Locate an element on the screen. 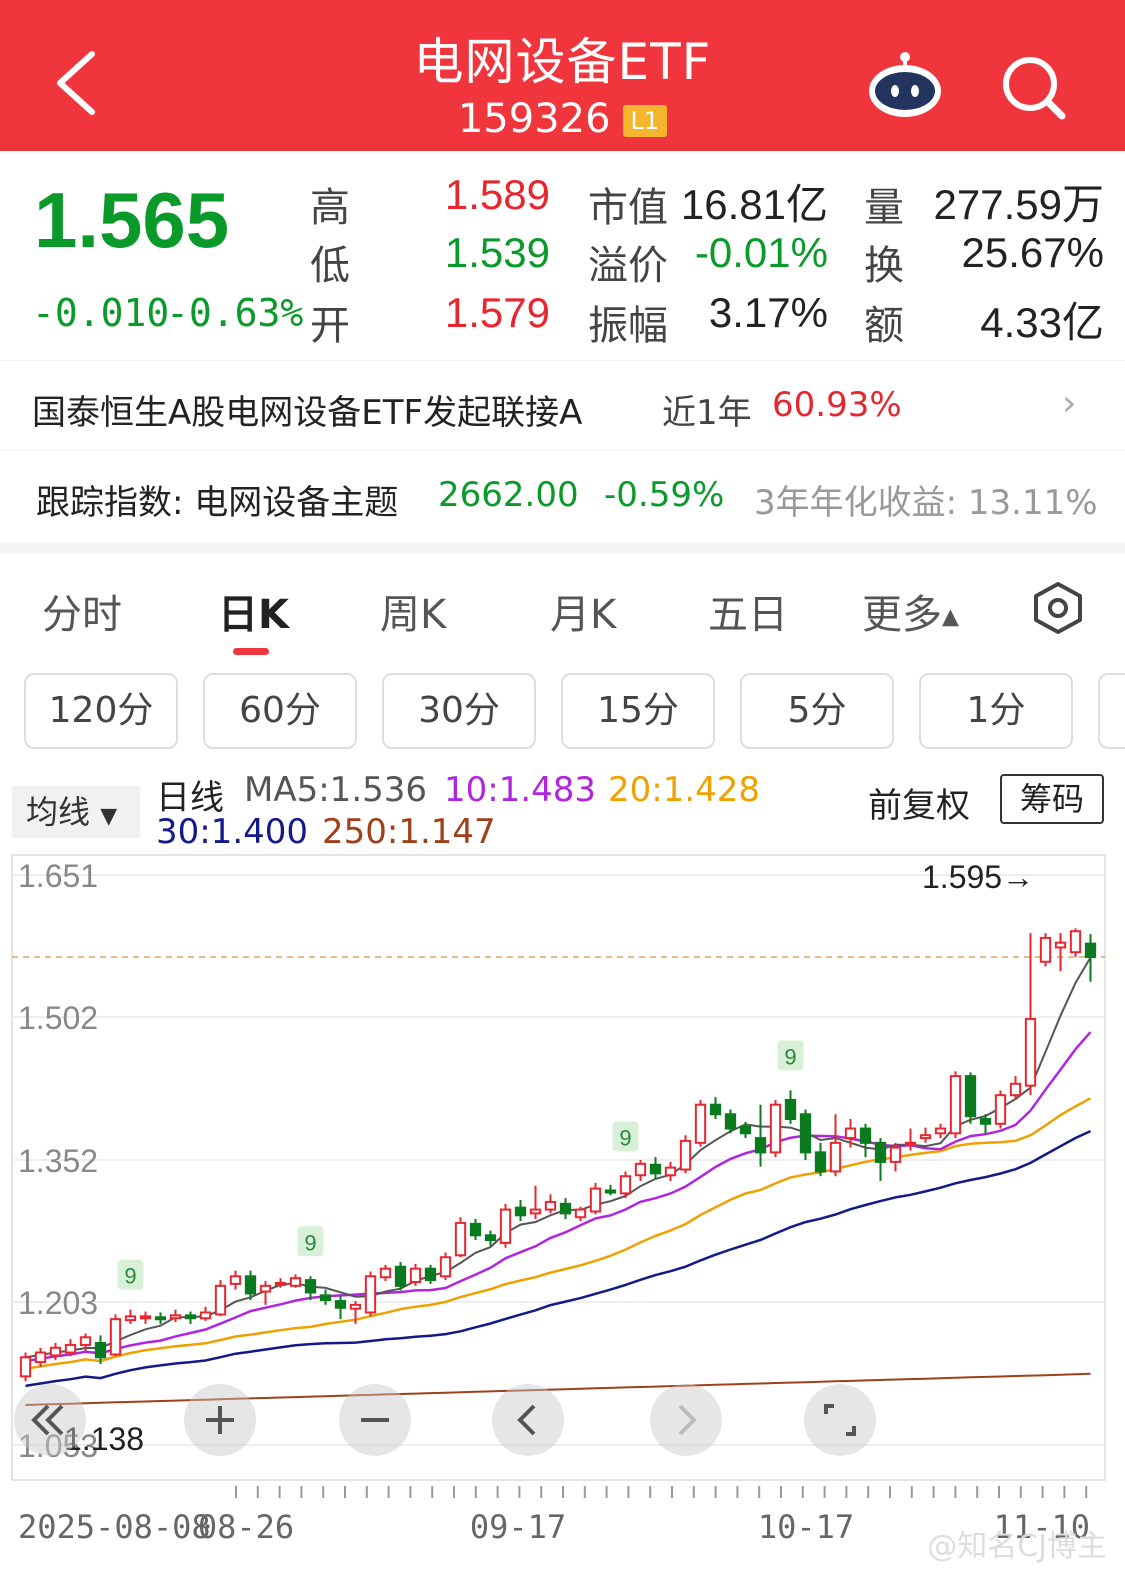  zoom-in-icon is located at coordinates (220, 1420).